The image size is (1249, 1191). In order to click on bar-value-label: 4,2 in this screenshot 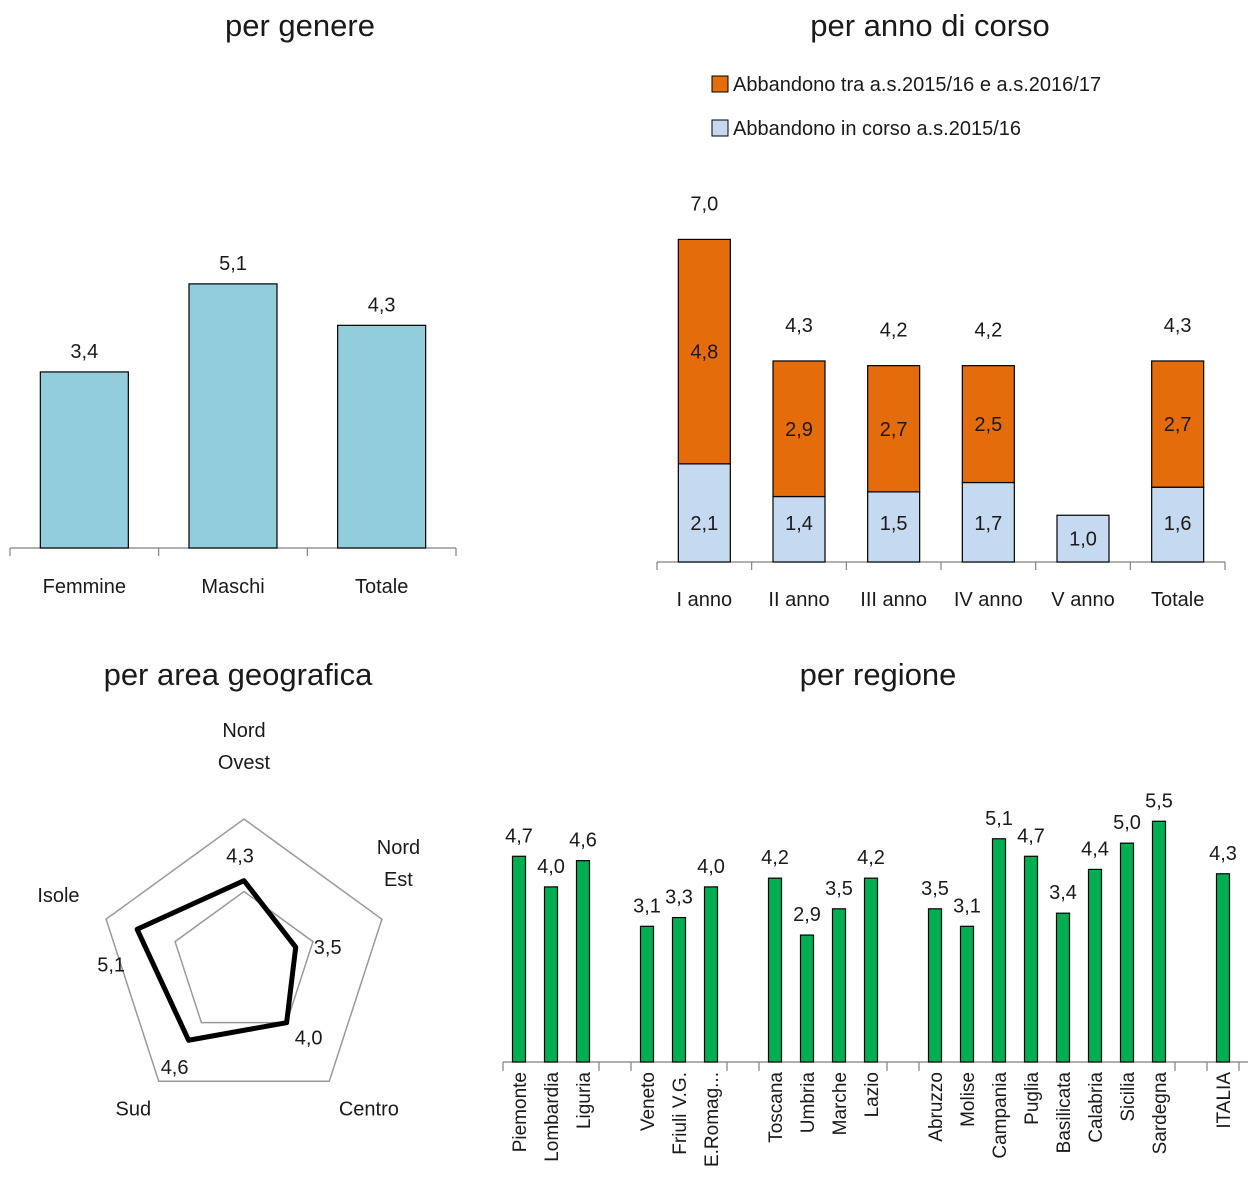, I will do `click(871, 858)`.